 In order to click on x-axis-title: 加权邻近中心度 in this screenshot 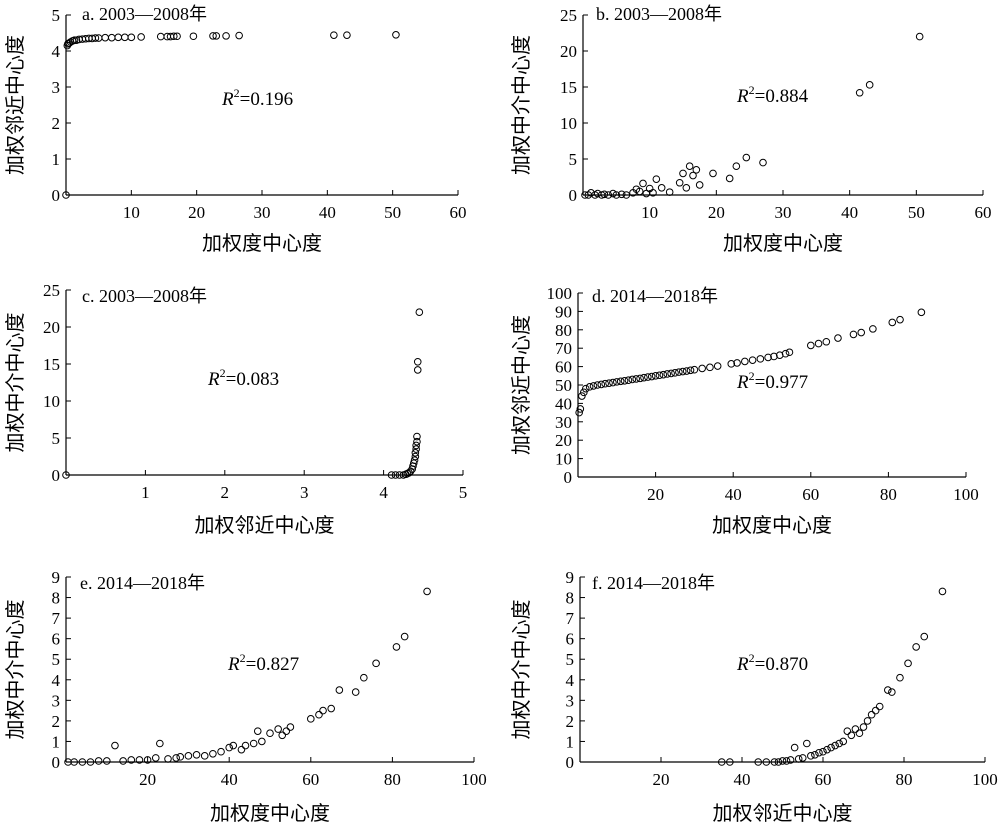, I will do `click(783, 813)`.